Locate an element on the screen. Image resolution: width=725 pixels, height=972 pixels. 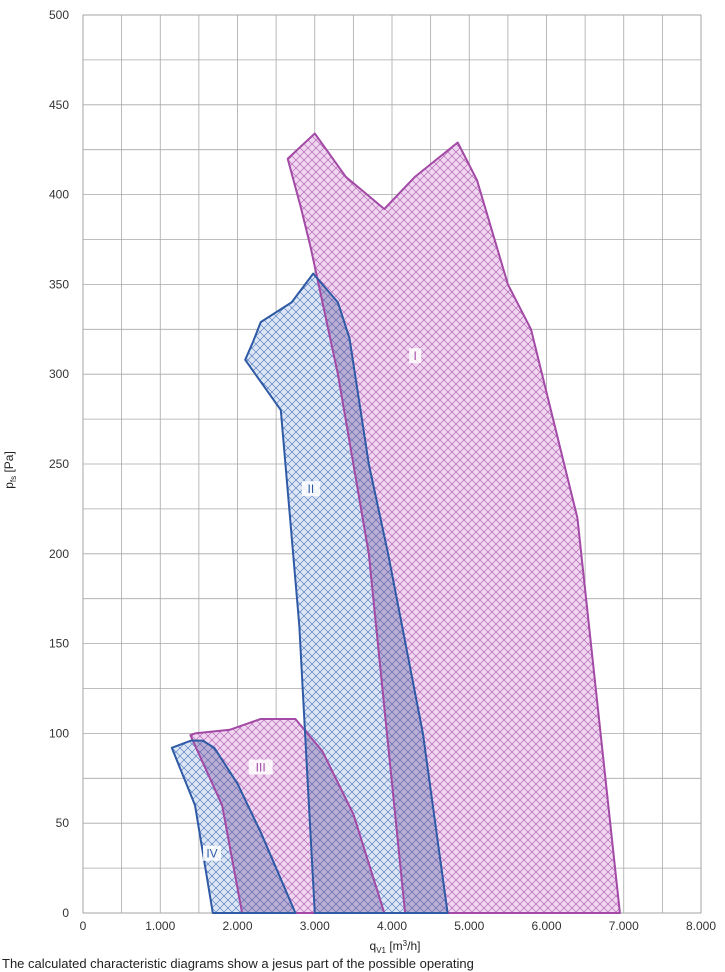
region-label-ii: II is located at coordinates (311, 489).